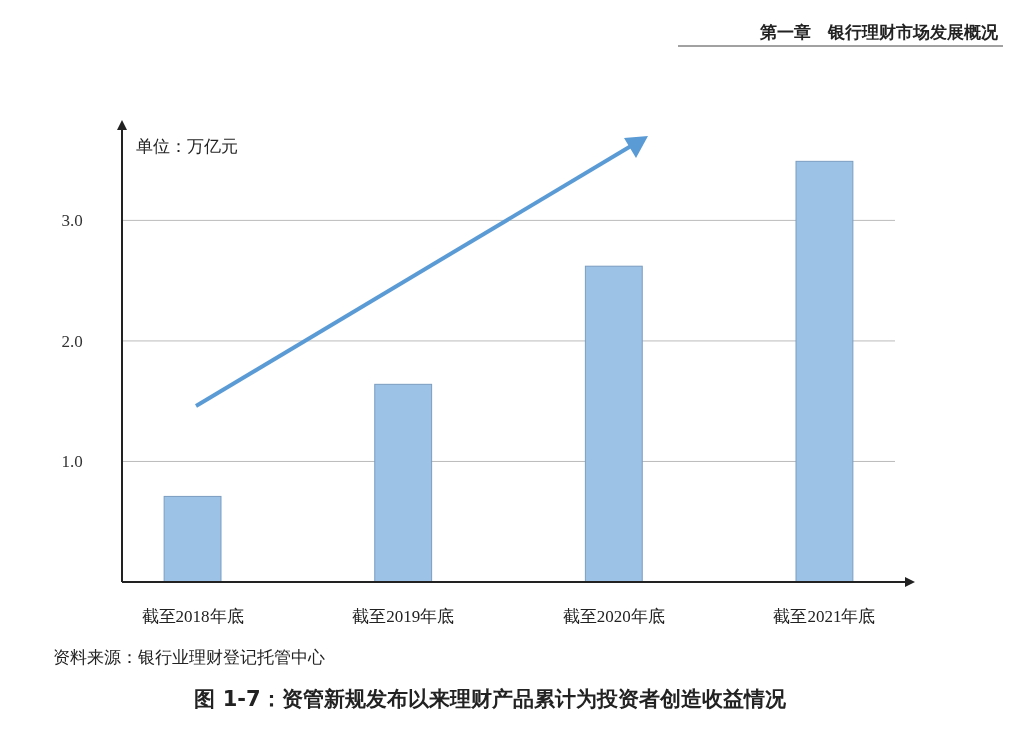 The width and height of the screenshot is (1016, 730). Describe the element at coordinates (72, 221) in the screenshot. I see `y-tick-label: 3.0` at that location.